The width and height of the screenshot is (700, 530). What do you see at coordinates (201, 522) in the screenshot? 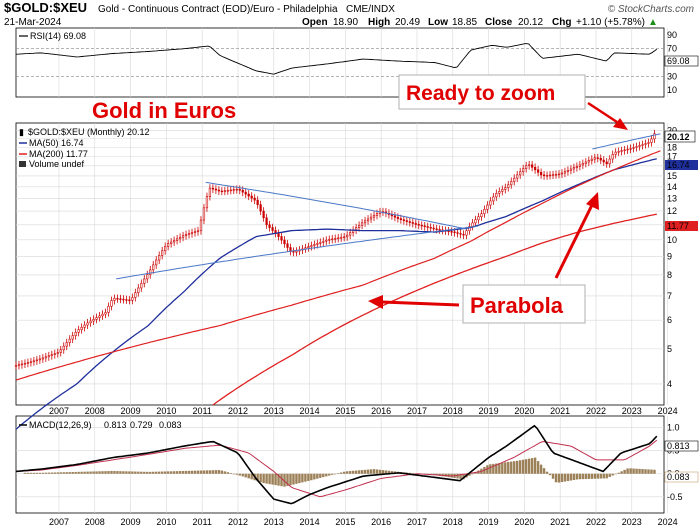
I see `year-tick-label: 2011` at bounding box center [201, 522].